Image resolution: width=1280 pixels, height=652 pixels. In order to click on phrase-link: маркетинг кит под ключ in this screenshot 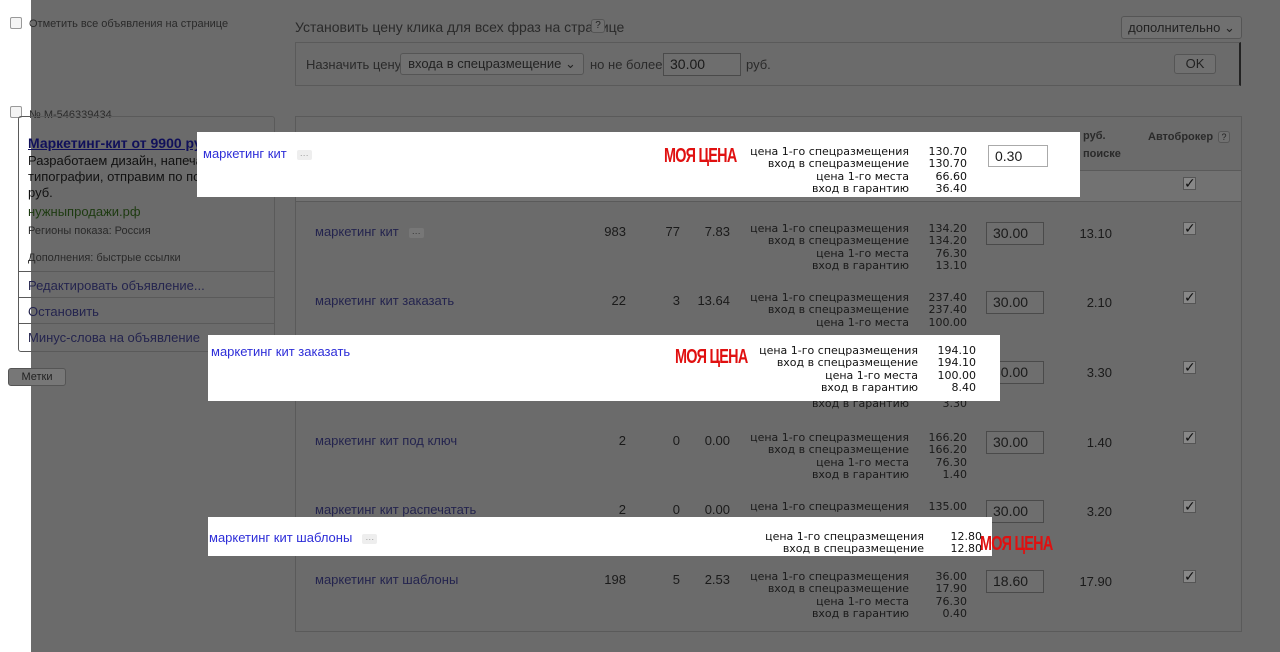, I will do `click(386, 440)`.